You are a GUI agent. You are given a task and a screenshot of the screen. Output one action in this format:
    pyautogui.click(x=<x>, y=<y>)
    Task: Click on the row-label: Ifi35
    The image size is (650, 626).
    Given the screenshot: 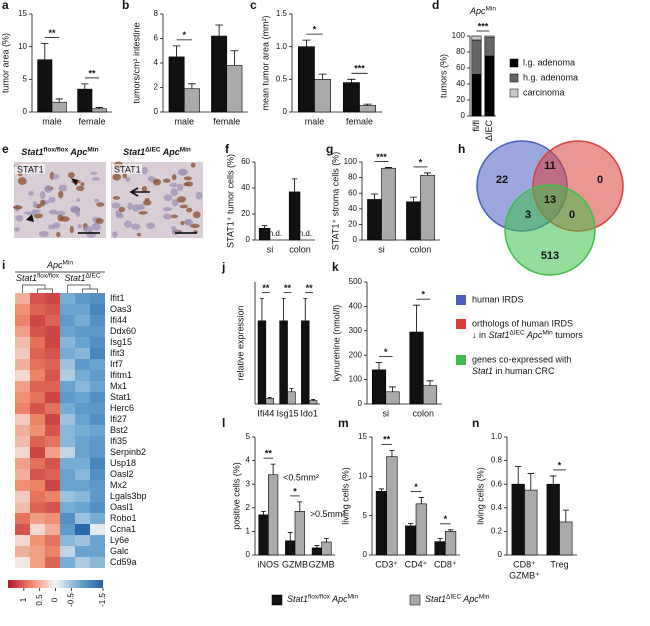 What is the action you would take?
    pyautogui.click(x=118, y=441)
    